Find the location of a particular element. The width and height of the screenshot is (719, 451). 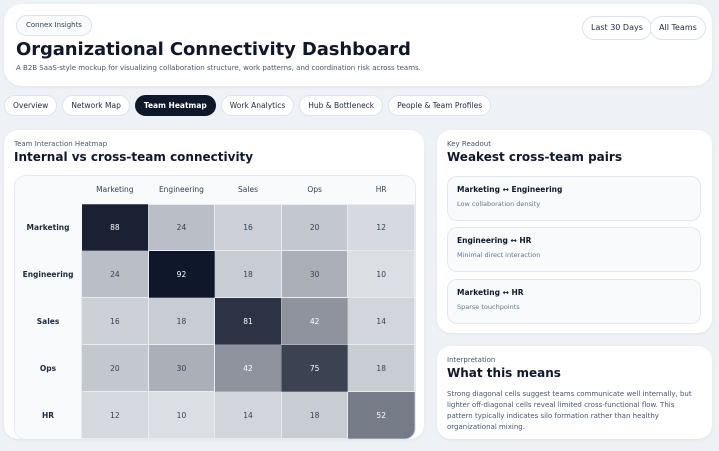

col-header: Ops is located at coordinates (314, 190).